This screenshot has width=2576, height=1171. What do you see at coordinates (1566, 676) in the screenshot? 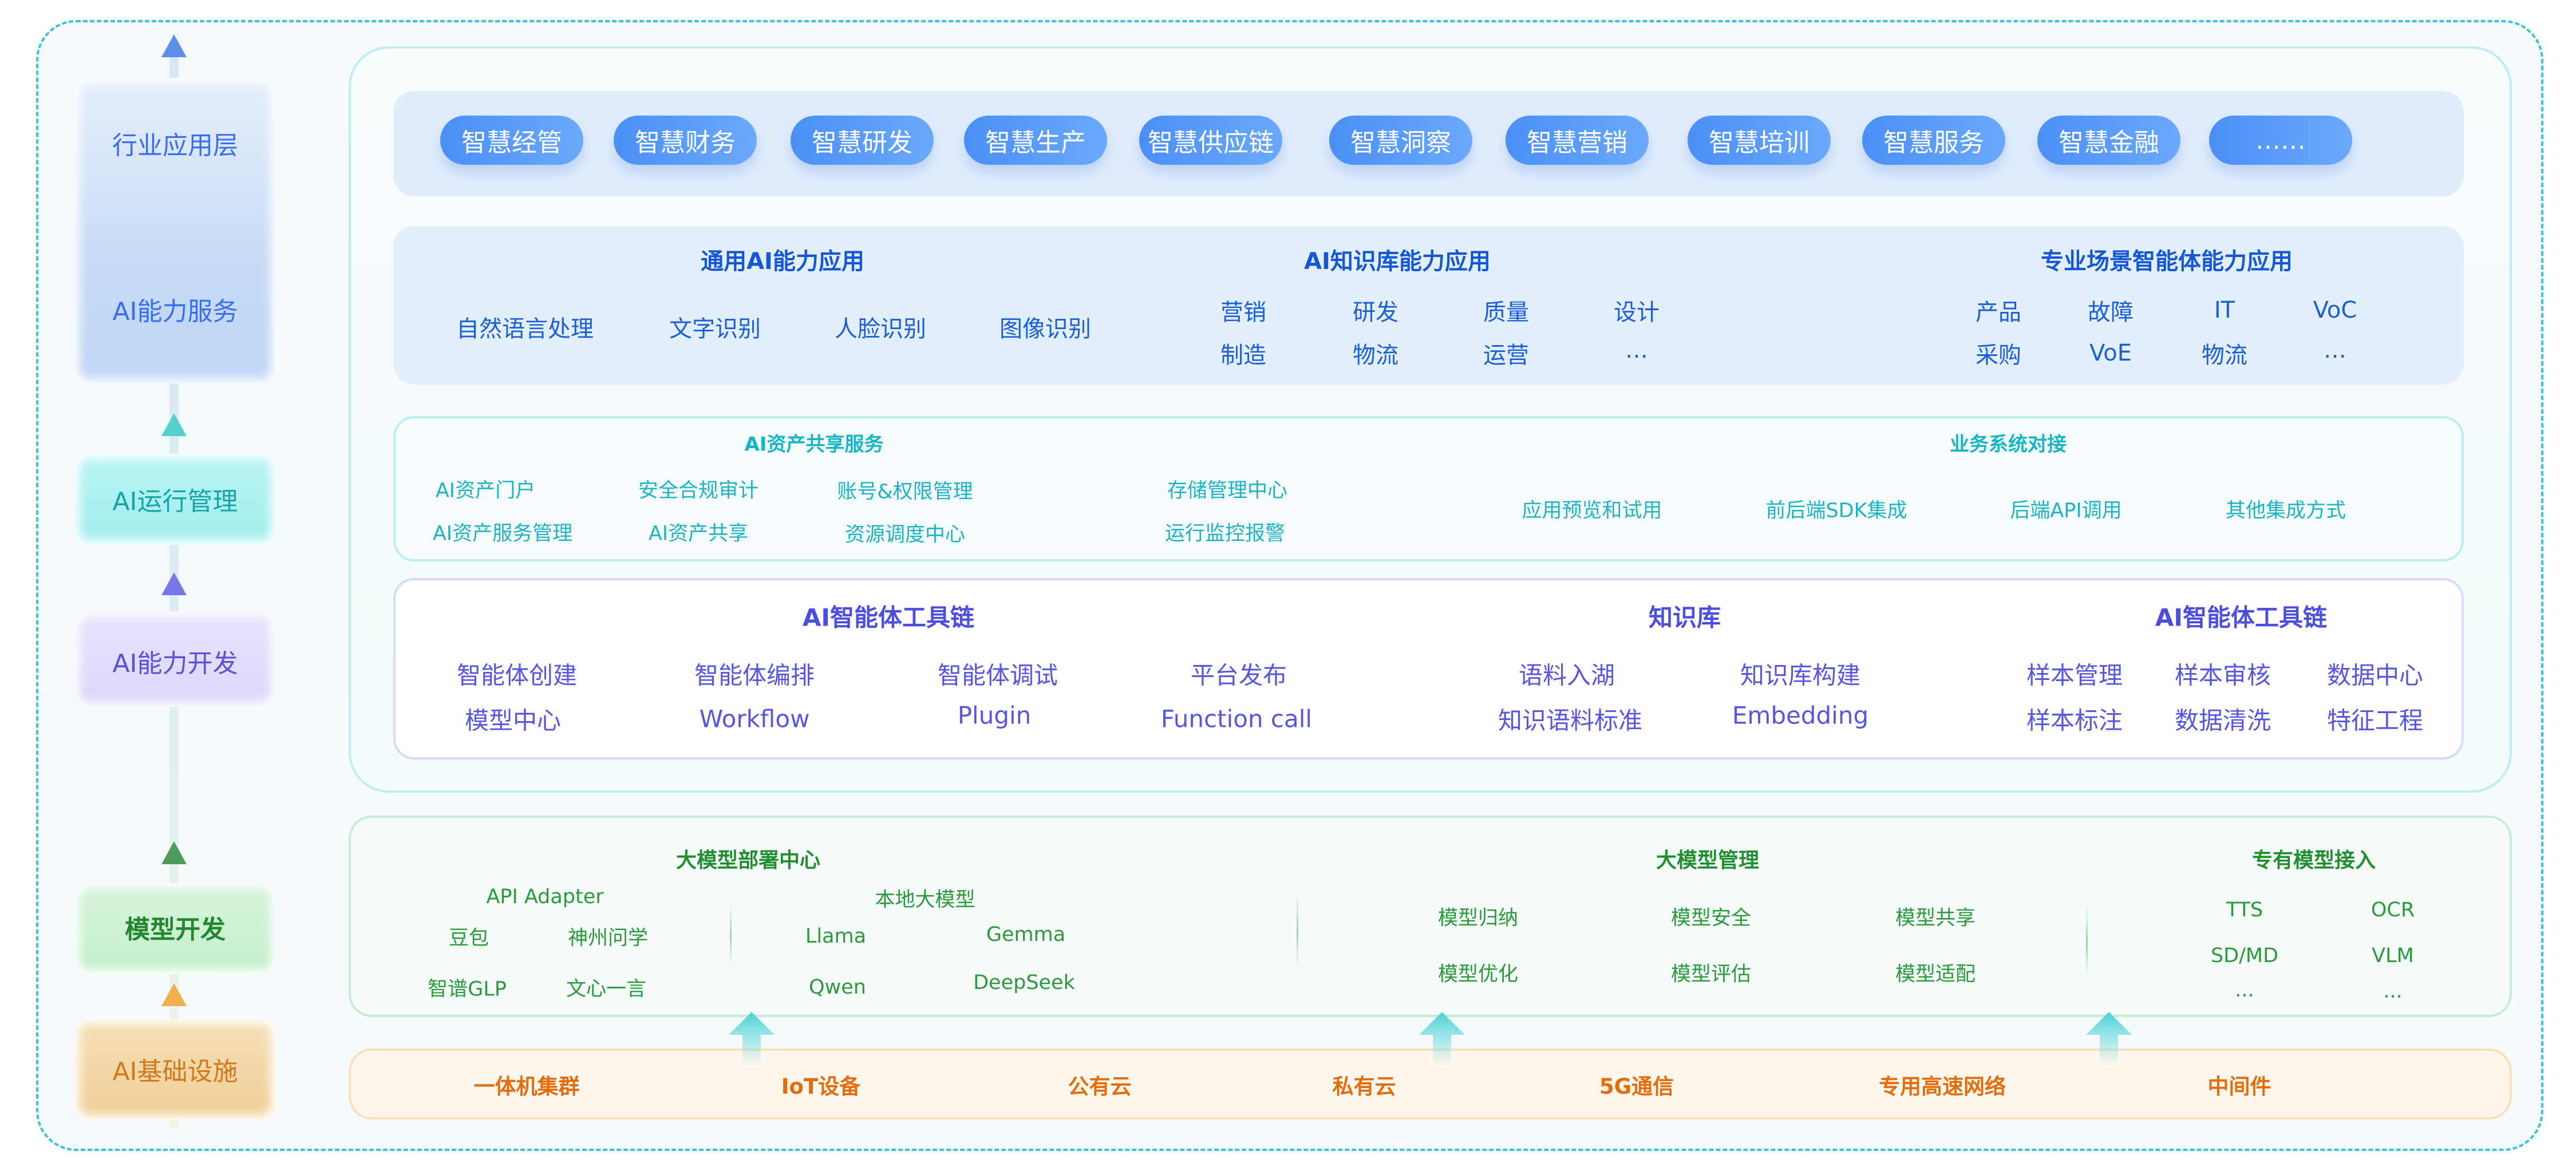
I see `dev-item: 语料入湖` at bounding box center [1566, 676].